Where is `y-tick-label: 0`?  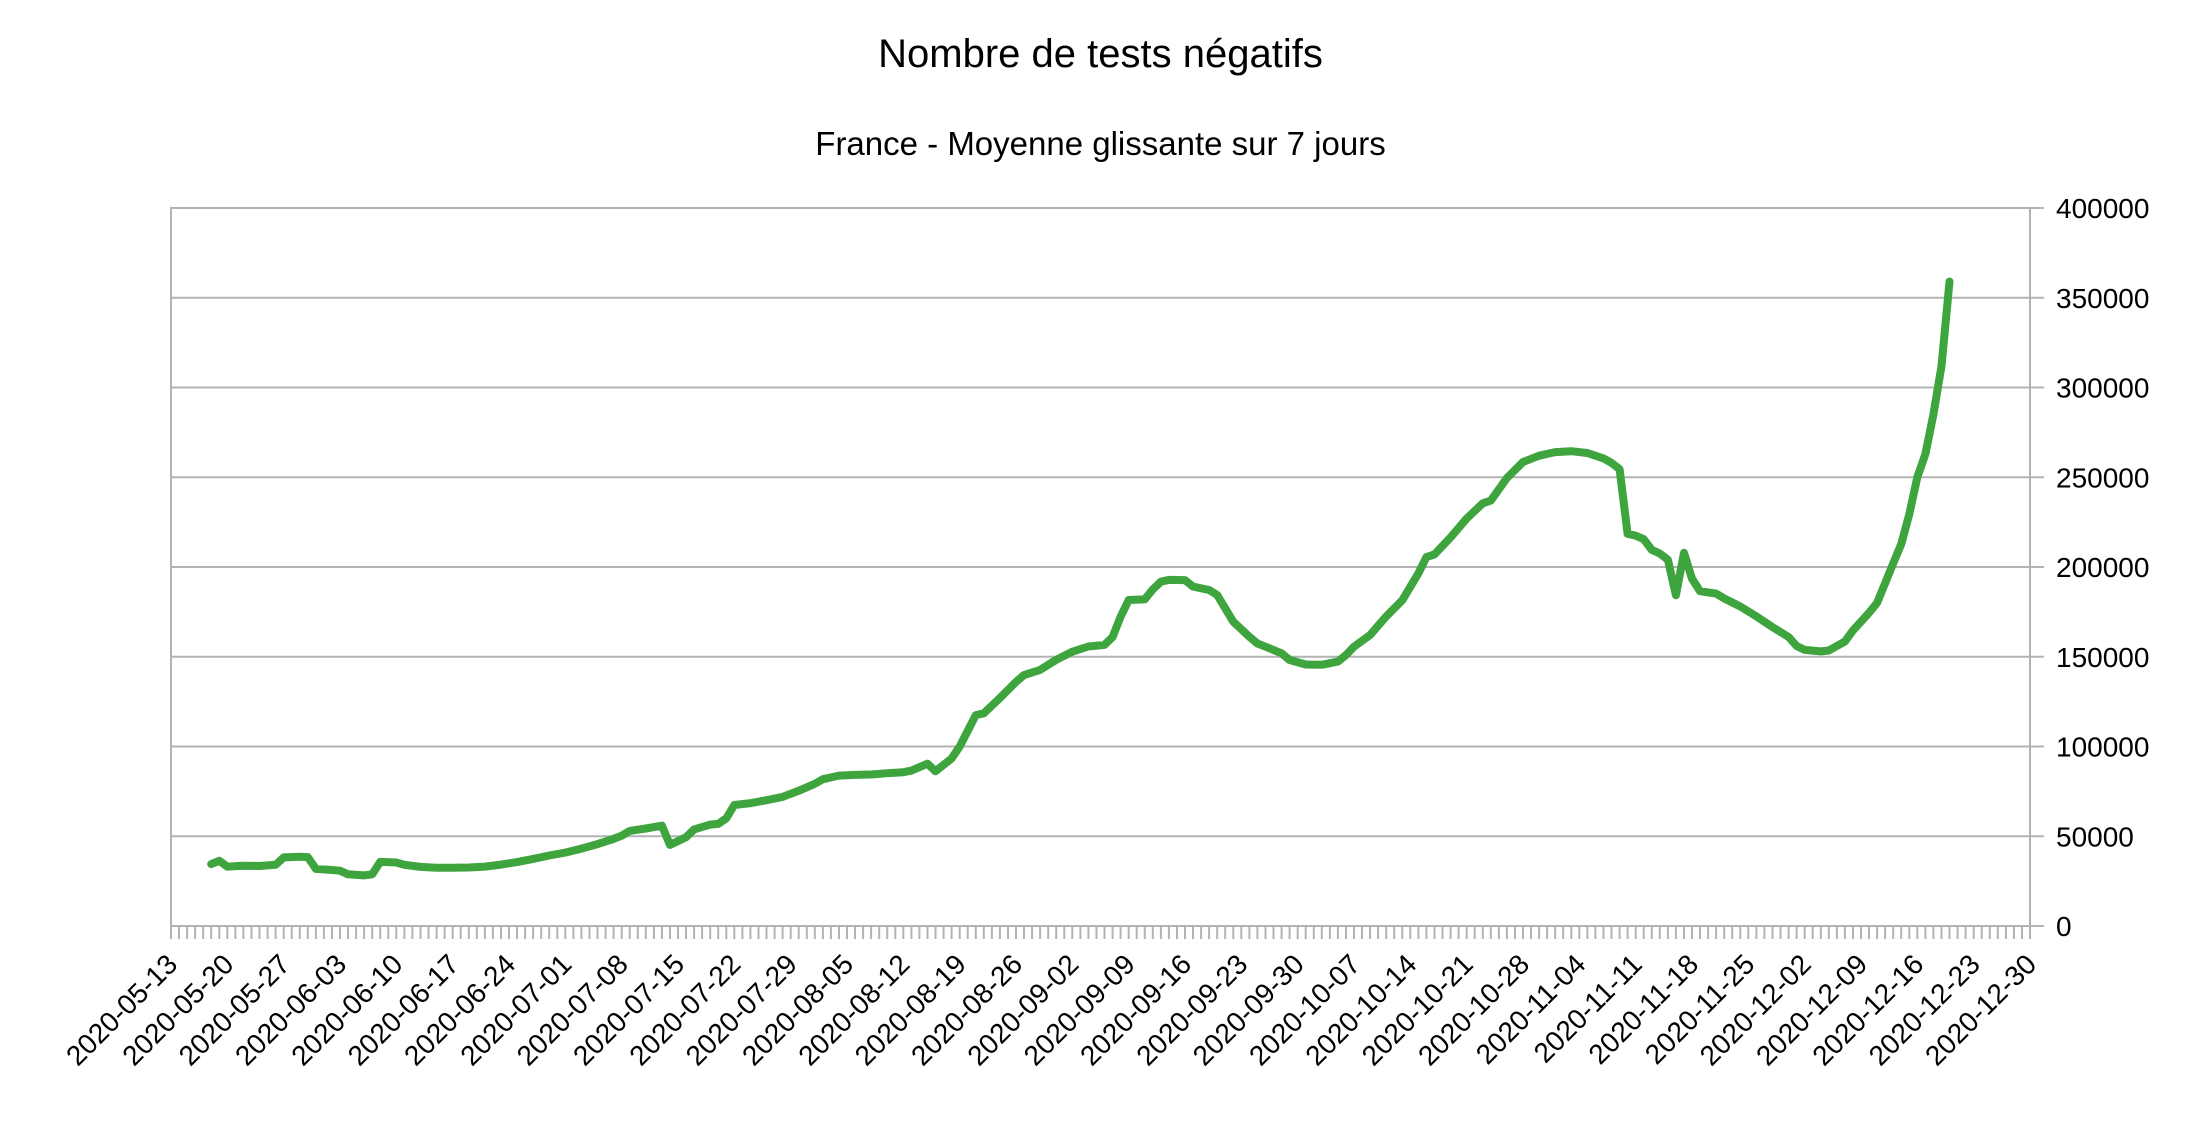
y-tick-label: 0 is located at coordinates (2064, 926).